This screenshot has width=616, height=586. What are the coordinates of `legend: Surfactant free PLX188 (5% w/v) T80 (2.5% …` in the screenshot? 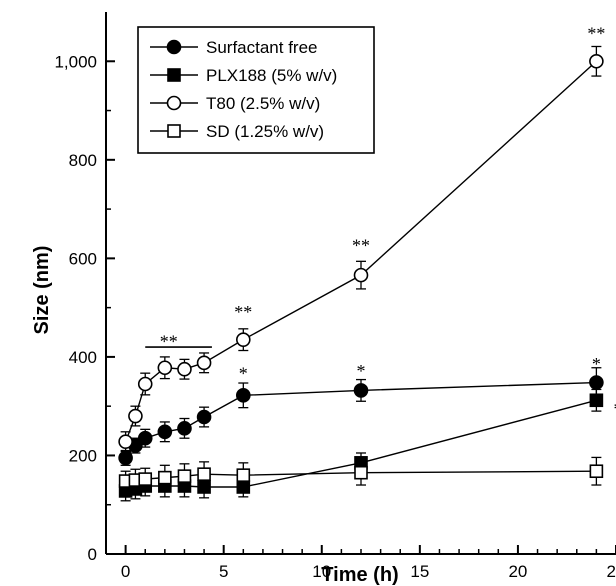 It's located at (256, 90).